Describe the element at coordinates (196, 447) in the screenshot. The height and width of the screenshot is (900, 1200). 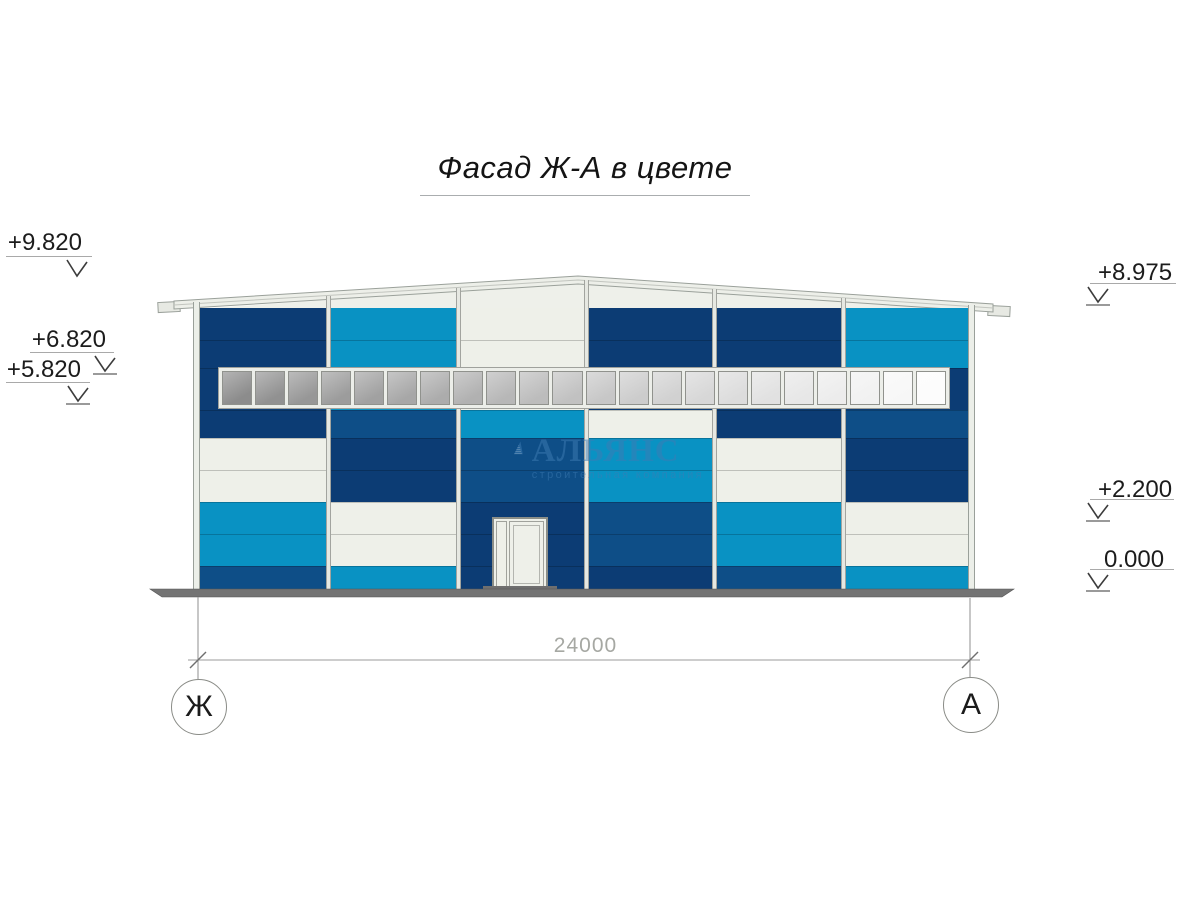
I see `wall-column-left` at that location.